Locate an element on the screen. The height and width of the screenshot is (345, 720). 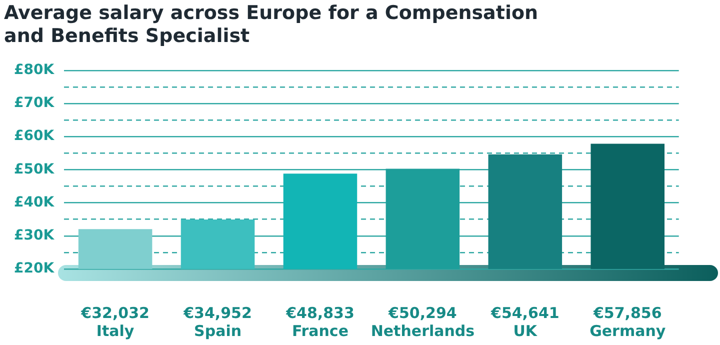
y-tick-label: £20K is located at coordinates (35, 268).